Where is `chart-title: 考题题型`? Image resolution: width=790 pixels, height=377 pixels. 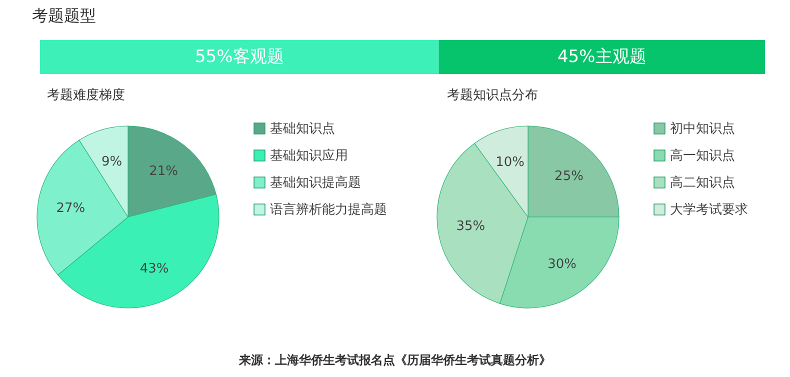
chart-title: 考题题型 is located at coordinates (64, 15).